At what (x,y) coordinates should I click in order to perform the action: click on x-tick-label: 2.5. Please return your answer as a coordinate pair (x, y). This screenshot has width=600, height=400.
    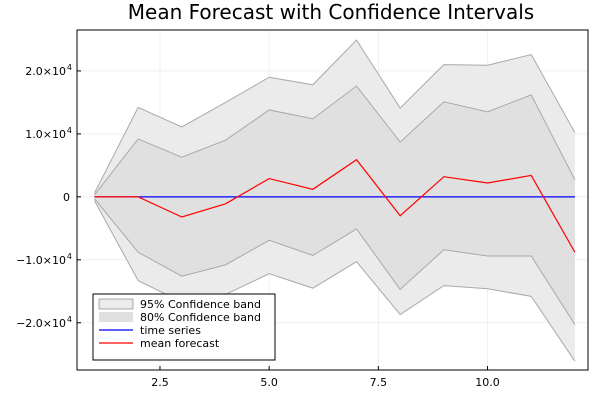
    Looking at the image, I should click on (160, 382).